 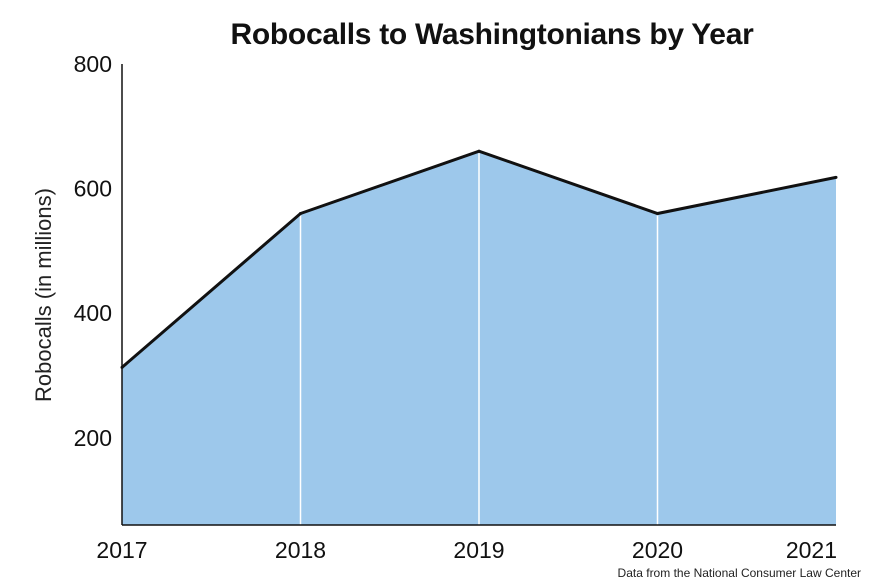 What do you see at coordinates (93, 438) in the screenshot?
I see `y-tick-label-200: 200` at bounding box center [93, 438].